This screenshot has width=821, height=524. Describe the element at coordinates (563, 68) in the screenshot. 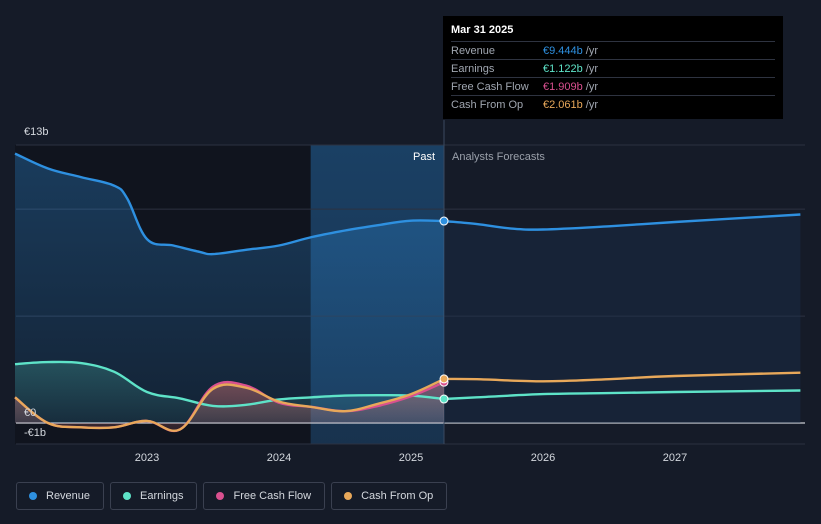

I see `tooltip-value: €1.122b` at that location.